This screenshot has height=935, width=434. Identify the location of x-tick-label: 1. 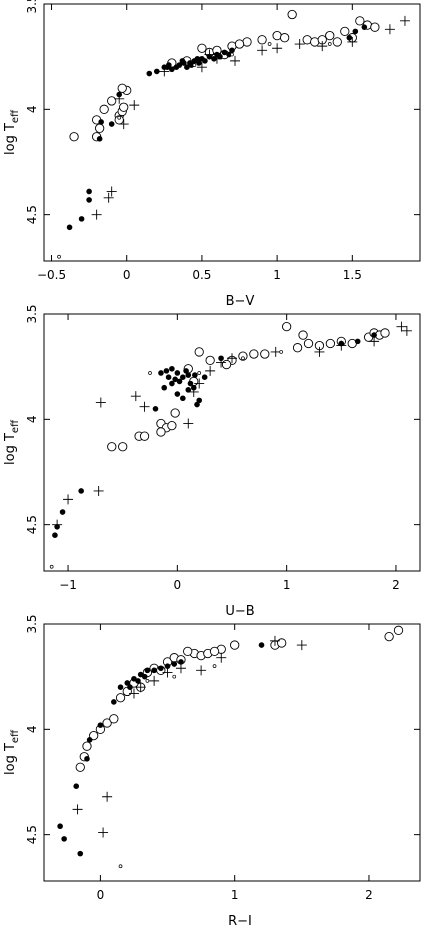
(287, 585).